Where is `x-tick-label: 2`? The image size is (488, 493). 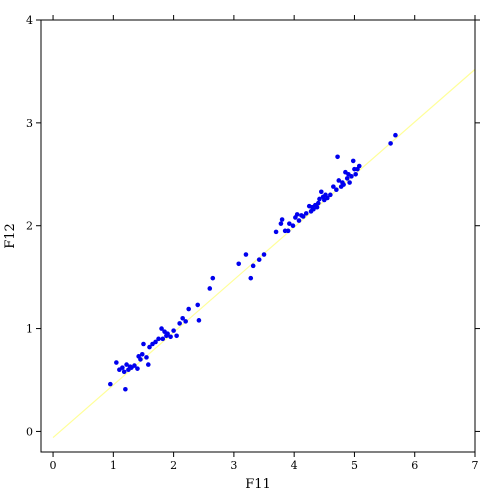 x-tick-label: 2 is located at coordinates (173, 465).